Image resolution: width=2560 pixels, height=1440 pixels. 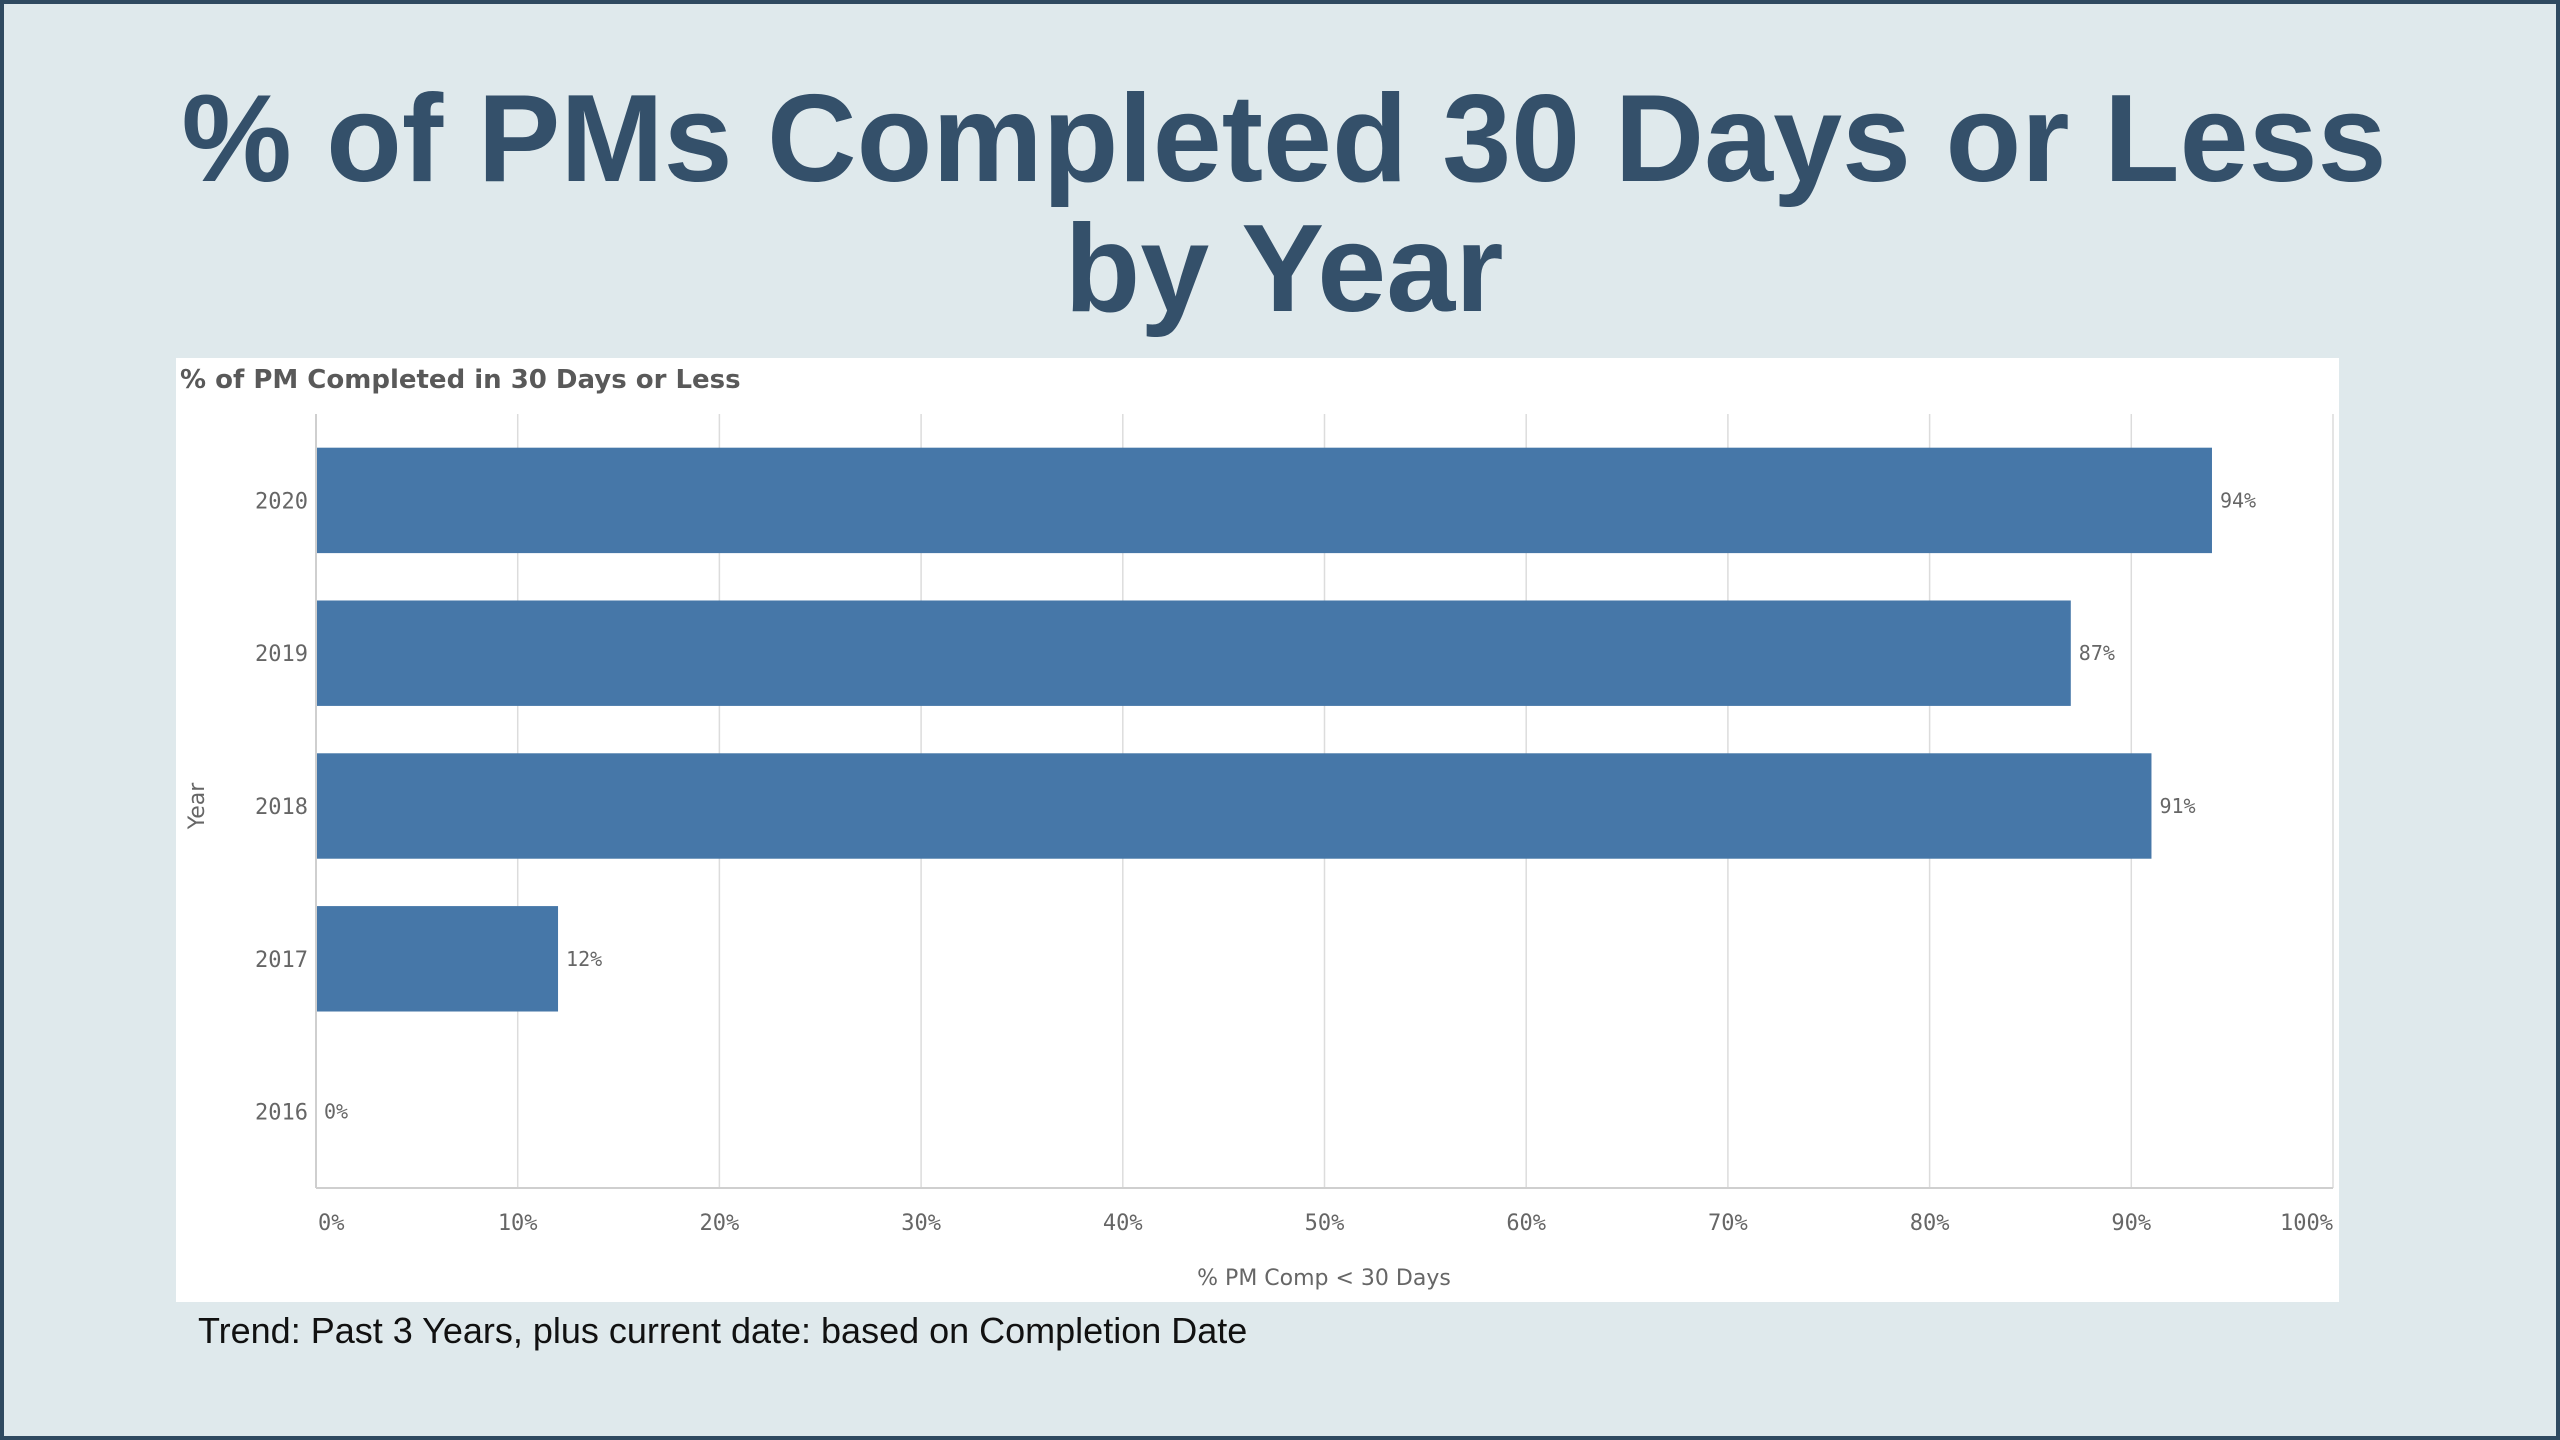 What do you see at coordinates (281, 1113) in the screenshot?
I see `y-tick-label: 2016` at bounding box center [281, 1113].